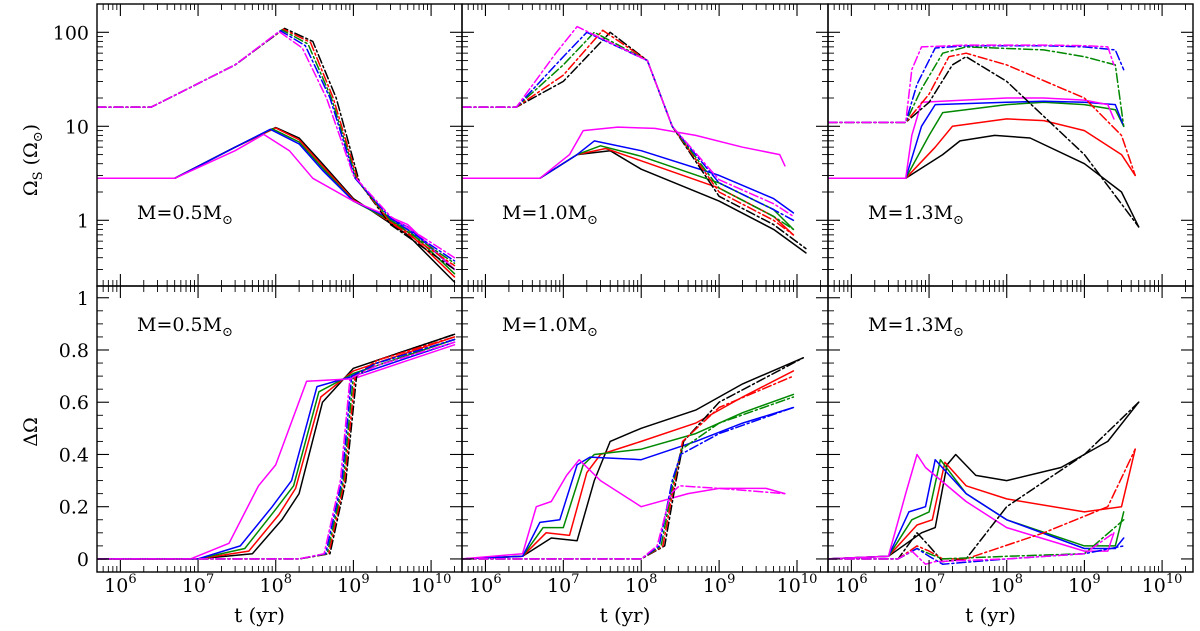 Image resolution: width=1200 pixels, height=631 pixels. I want to click on series-magenta-dashdot-top-middle, so click(628, 121).